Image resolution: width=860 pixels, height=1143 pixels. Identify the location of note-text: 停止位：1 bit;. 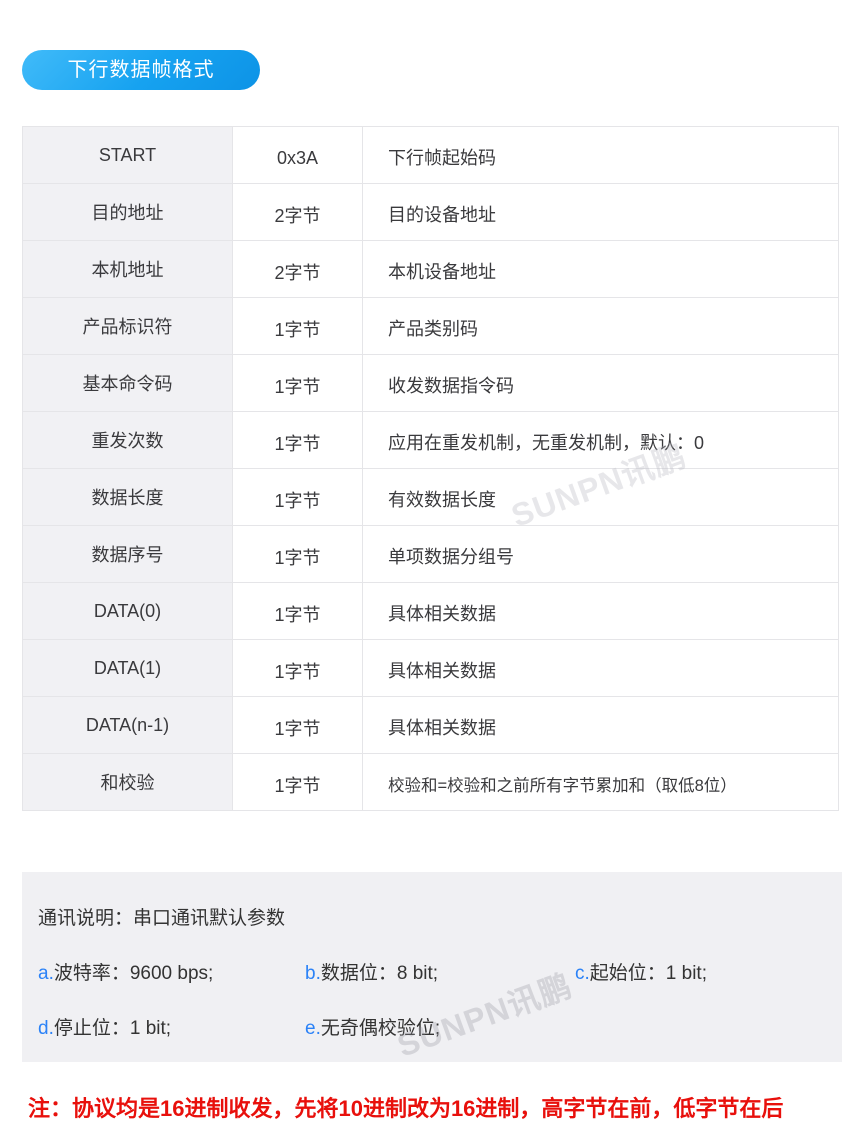
(112, 1028).